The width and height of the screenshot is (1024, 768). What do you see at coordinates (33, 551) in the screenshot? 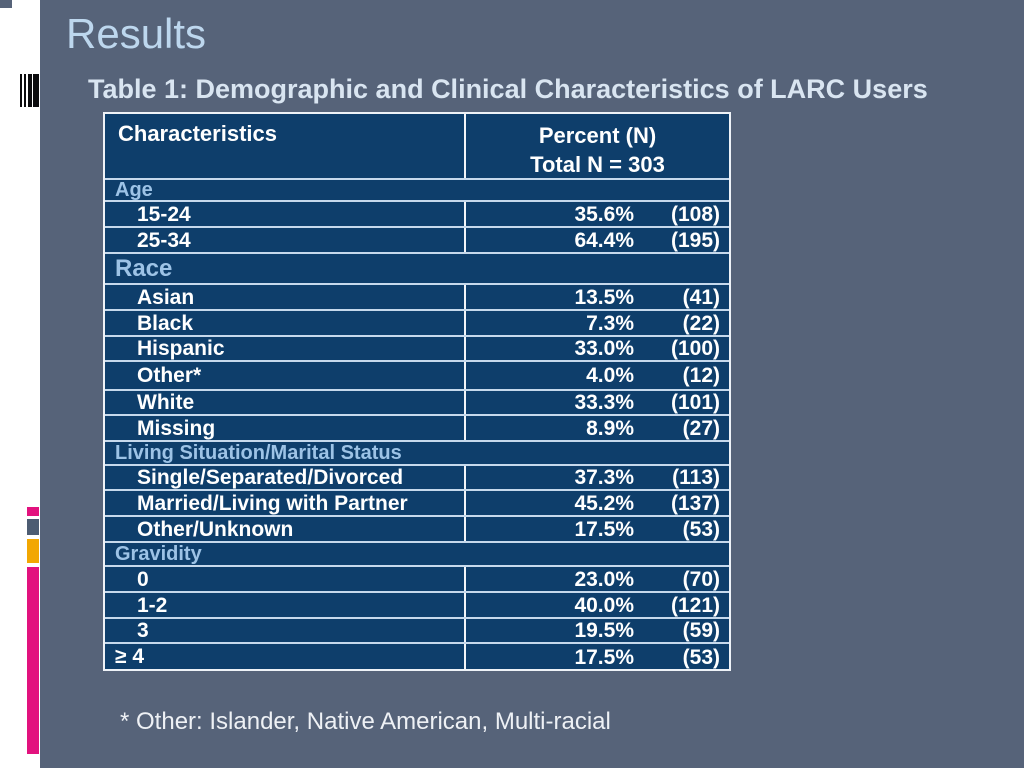
I see `yellow-square` at bounding box center [33, 551].